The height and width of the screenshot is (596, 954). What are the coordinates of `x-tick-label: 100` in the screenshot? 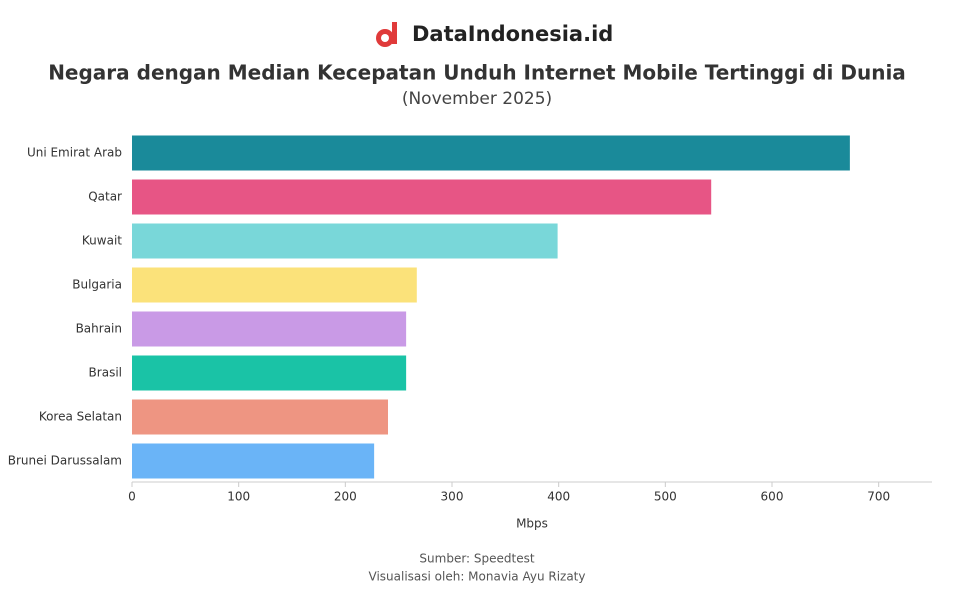 It's located at (238, 497).